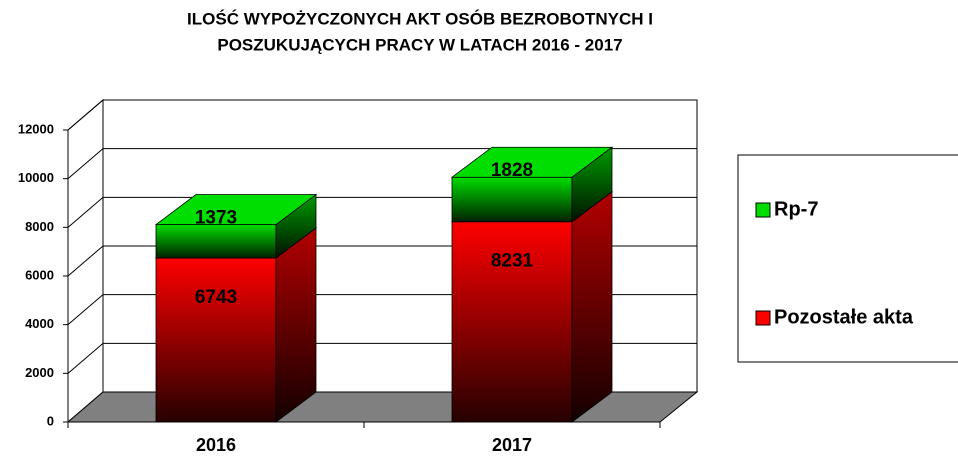 The height and width of the screenshot is (457, 958). I want to click on y-tick-label: 12000, so click(36, 128).